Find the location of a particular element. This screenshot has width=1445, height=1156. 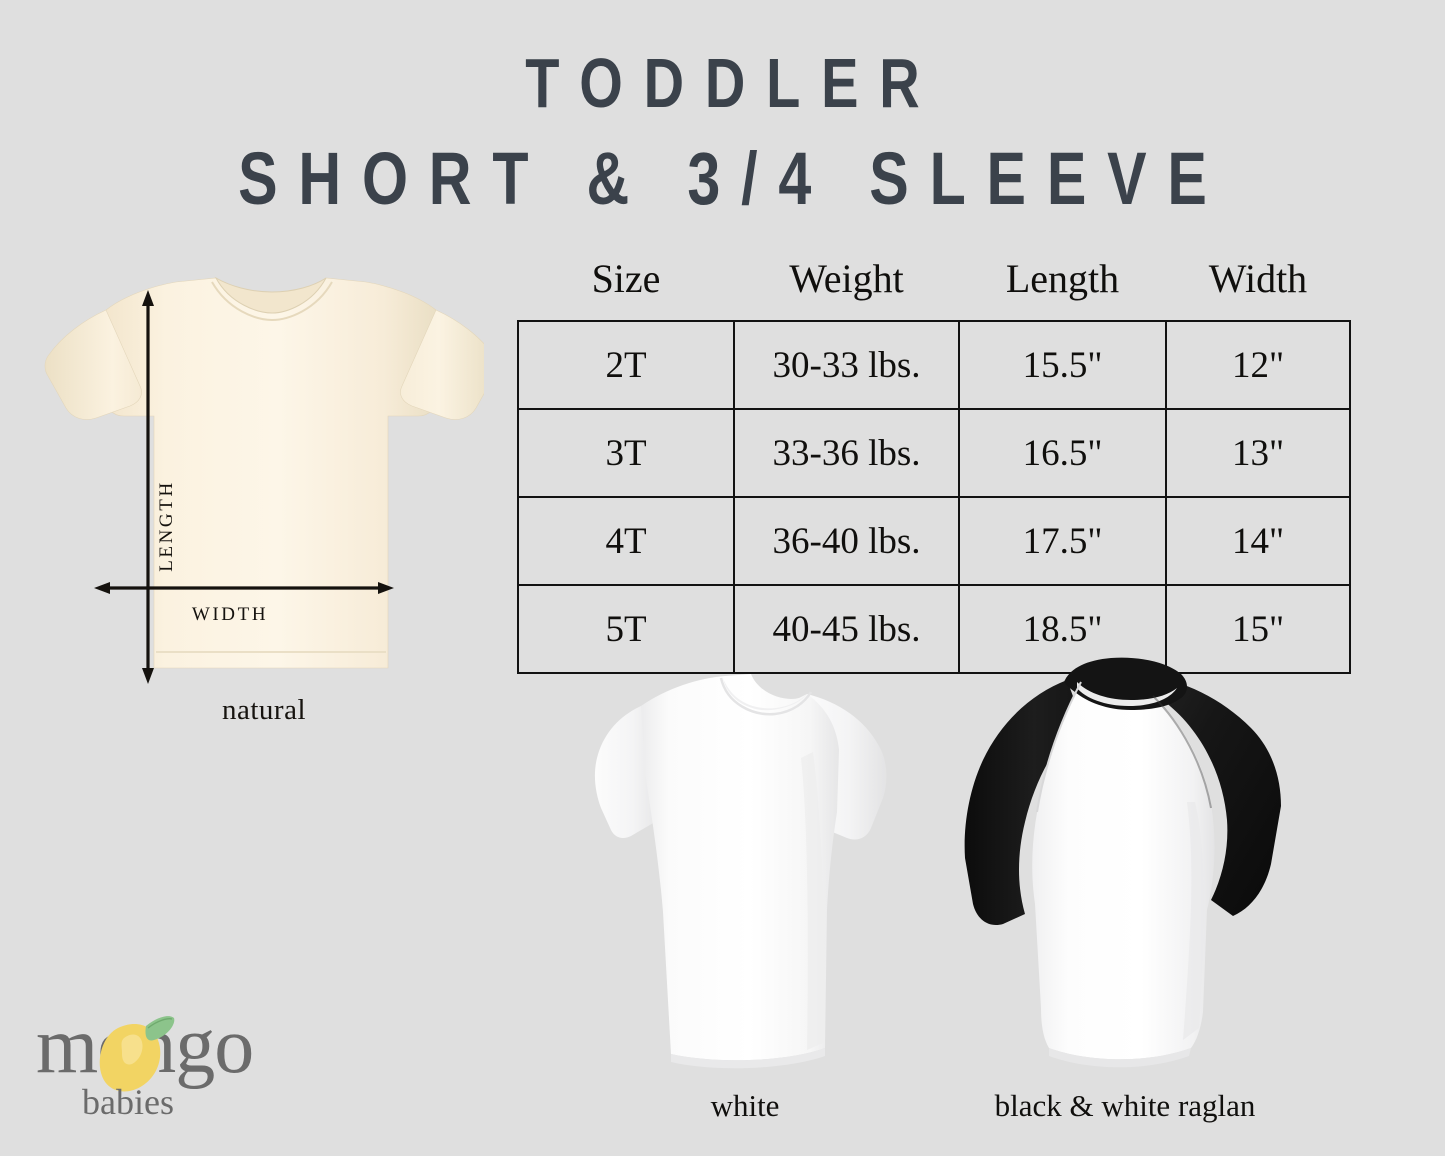

white-shirt-shadow is located at coordinates (813, 901).